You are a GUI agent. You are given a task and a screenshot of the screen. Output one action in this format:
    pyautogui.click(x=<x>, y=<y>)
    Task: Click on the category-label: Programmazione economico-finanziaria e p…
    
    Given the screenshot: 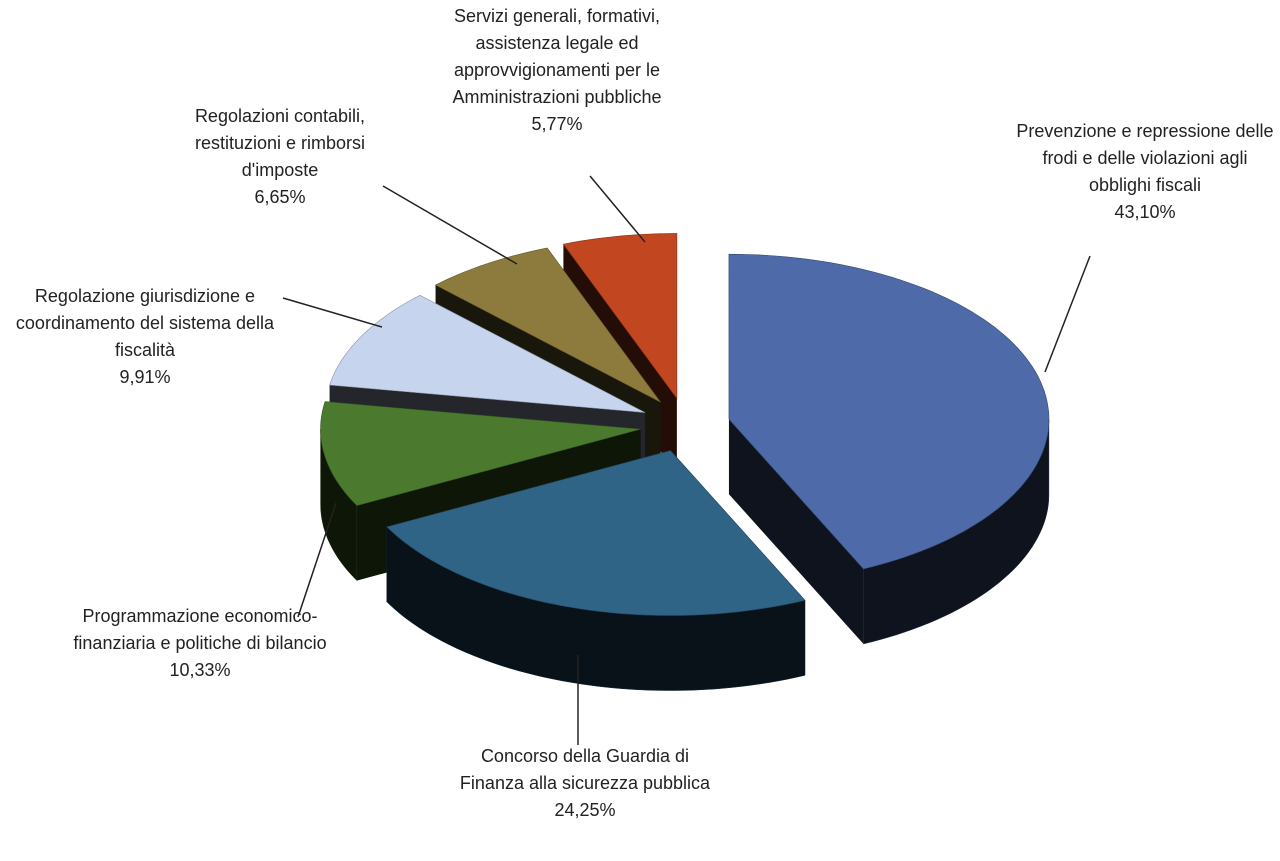 What is the action you would take?
    pyautogui.click(x=200, y=629)
    